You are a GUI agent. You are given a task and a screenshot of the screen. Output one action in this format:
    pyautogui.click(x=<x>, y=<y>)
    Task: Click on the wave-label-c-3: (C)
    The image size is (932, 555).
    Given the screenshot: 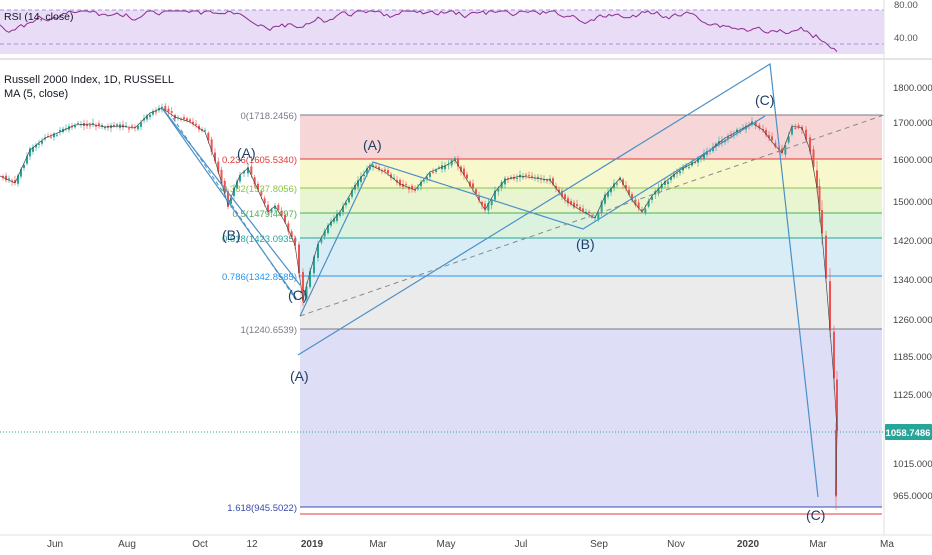 What is the action you would take?
    pyautogui.click(x=815, y=515)
    